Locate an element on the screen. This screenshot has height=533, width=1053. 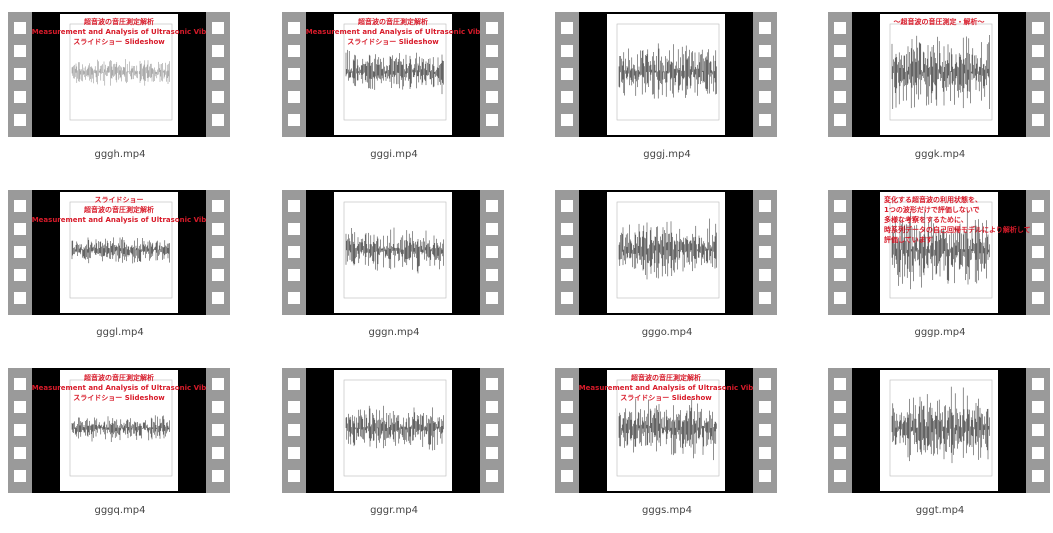
file-name: gggl.mp4 is located at coordinates (120, 332).